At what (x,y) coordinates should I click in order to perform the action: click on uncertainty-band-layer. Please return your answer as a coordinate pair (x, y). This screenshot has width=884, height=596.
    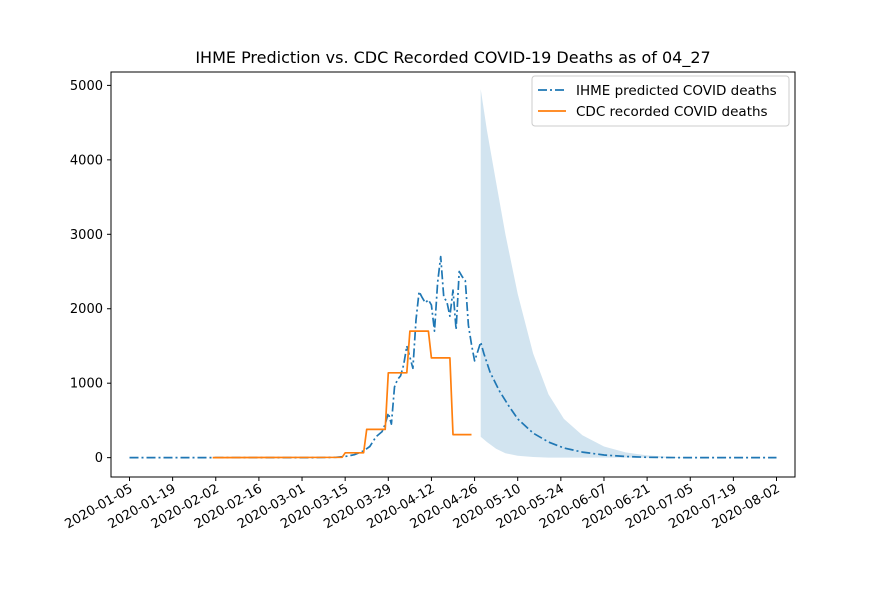
    Looking at the image, I should click on (585, 273).